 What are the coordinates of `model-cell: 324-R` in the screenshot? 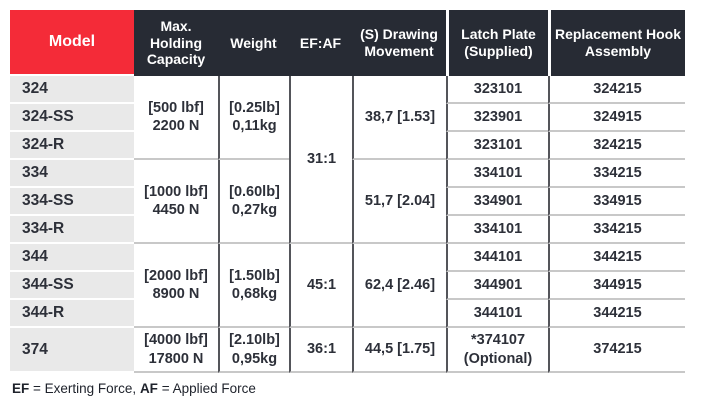 It's located at (72, 146).